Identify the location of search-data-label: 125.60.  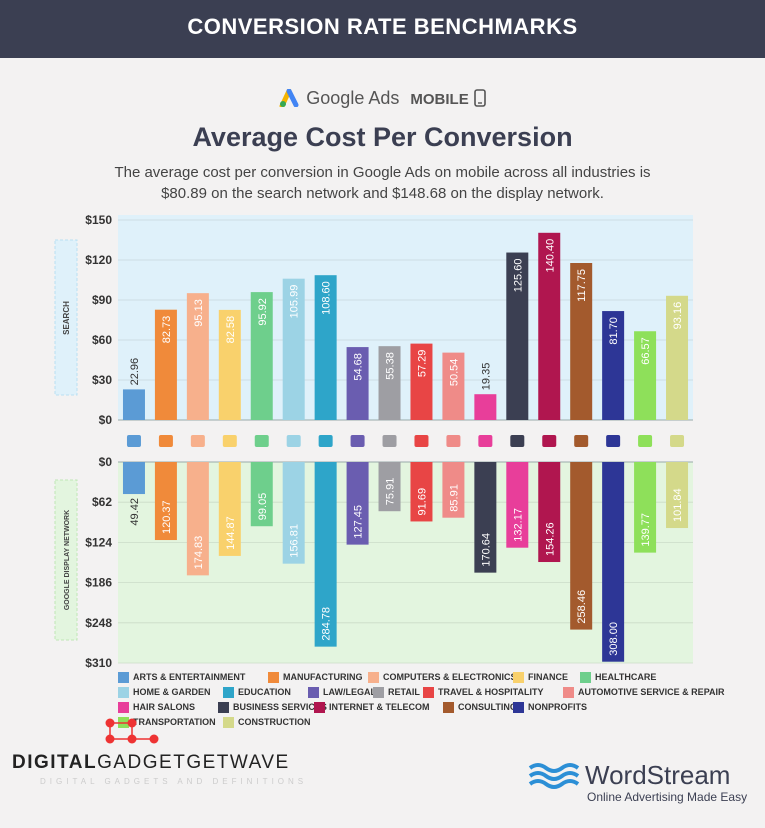
(518, 276).